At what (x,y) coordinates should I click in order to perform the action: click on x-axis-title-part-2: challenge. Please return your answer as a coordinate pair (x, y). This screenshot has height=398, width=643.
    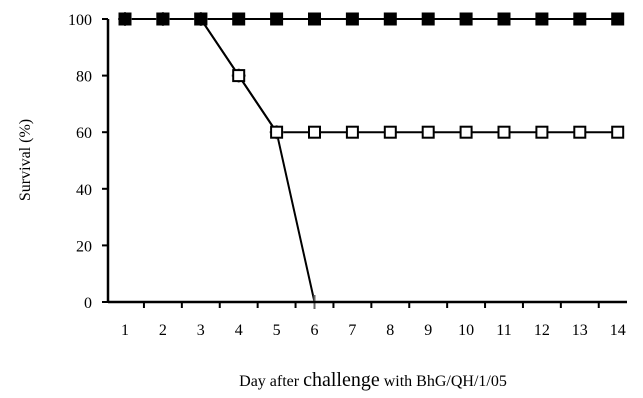
    Looking at the image, I should click on (341, 380).